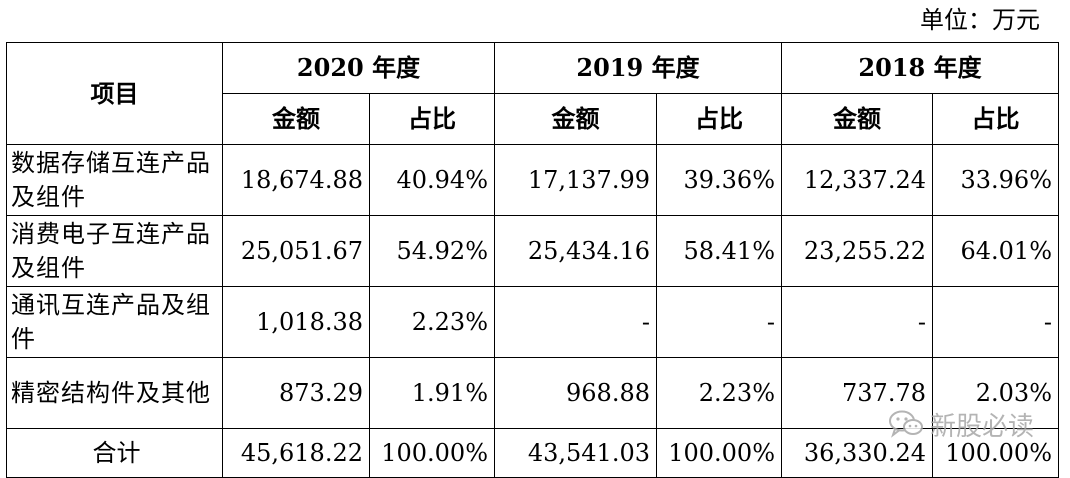  I want to click on amount-cell: 1,018.38, so click(296, 322).